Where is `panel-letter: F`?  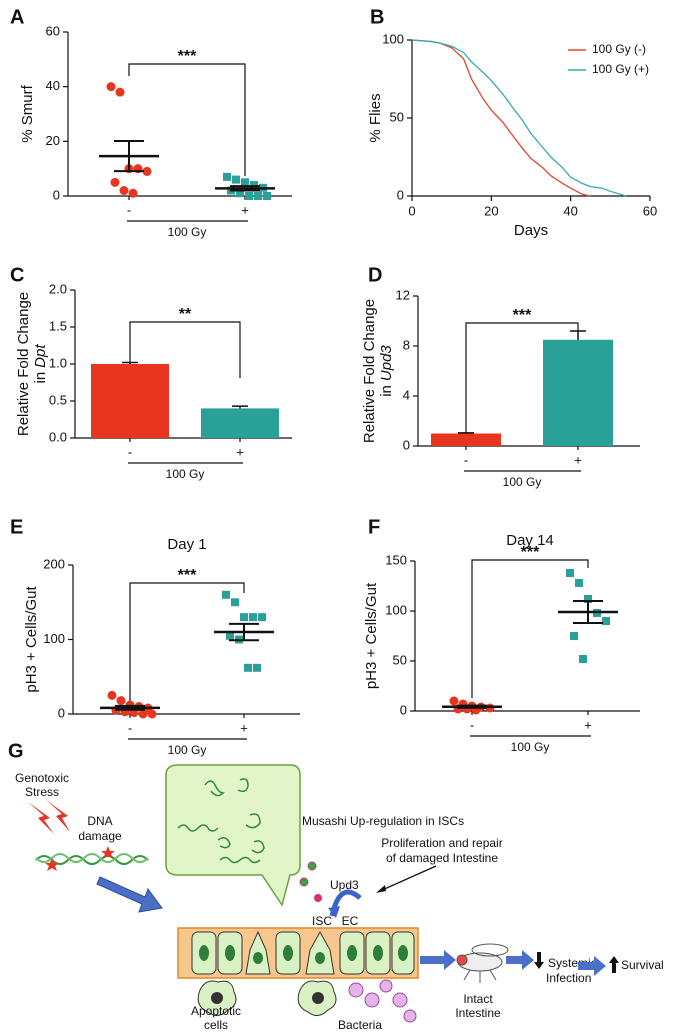 panel-letter: F is located at coordinates (374, 527).